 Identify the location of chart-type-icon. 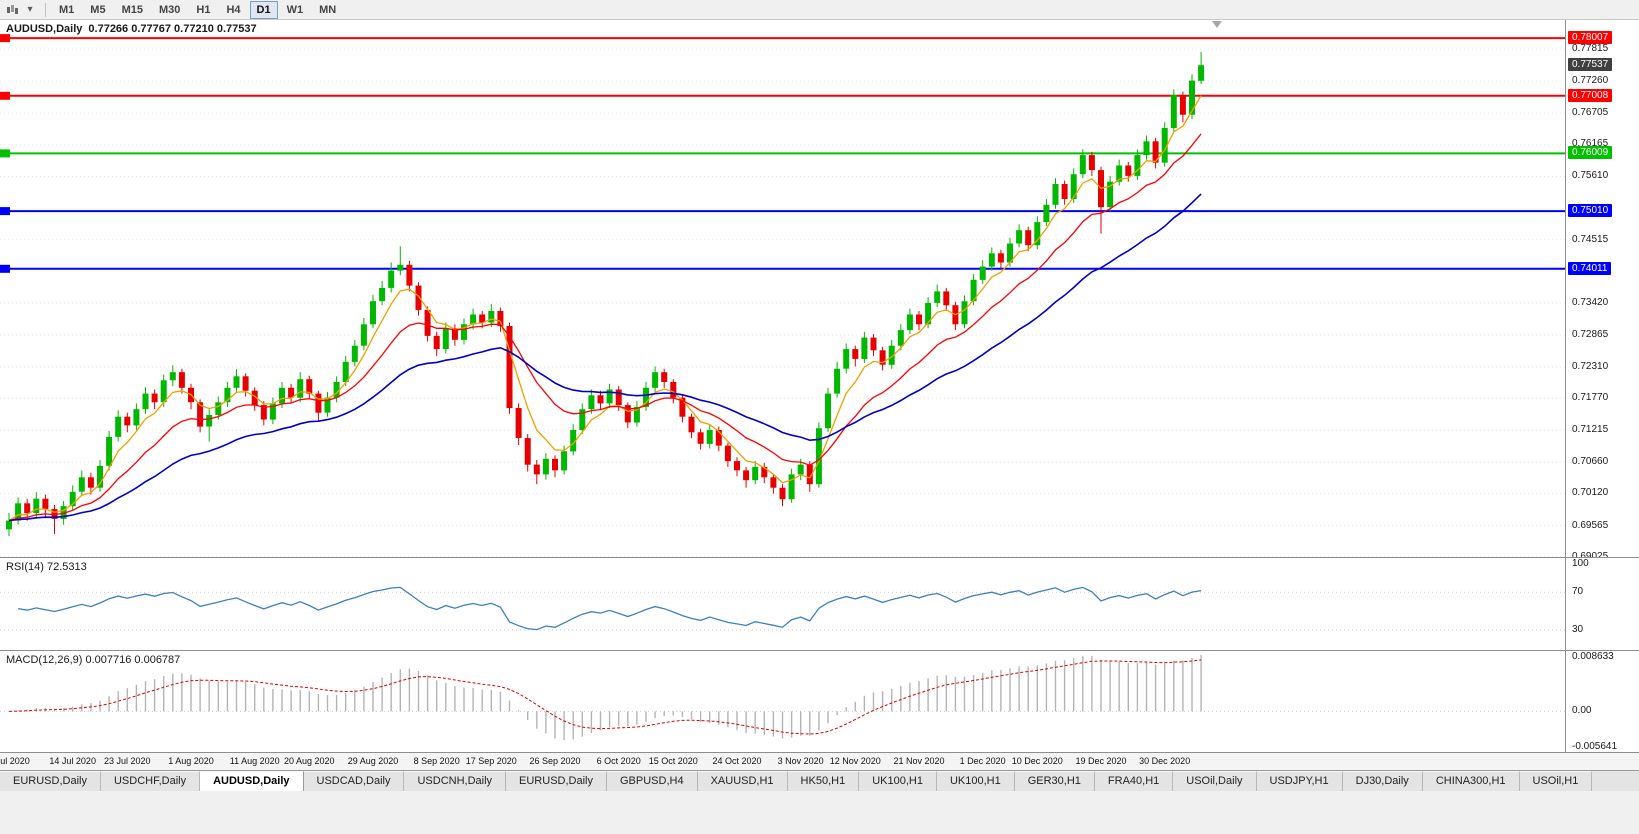
(12, 10).